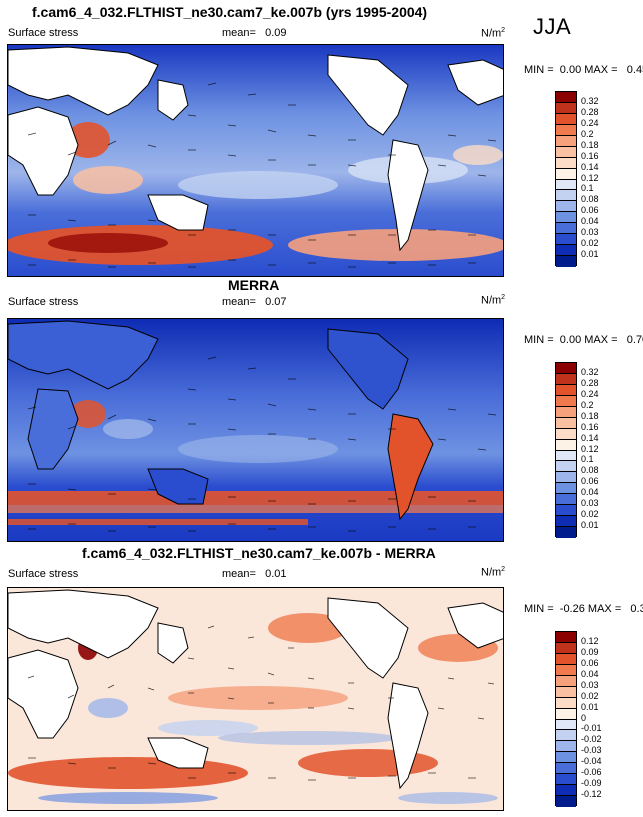 This screenshot has height=817, width=643. Describe the element at coordinates (552, 26) in the screenshot. I see `season-label: JJA` at that location.